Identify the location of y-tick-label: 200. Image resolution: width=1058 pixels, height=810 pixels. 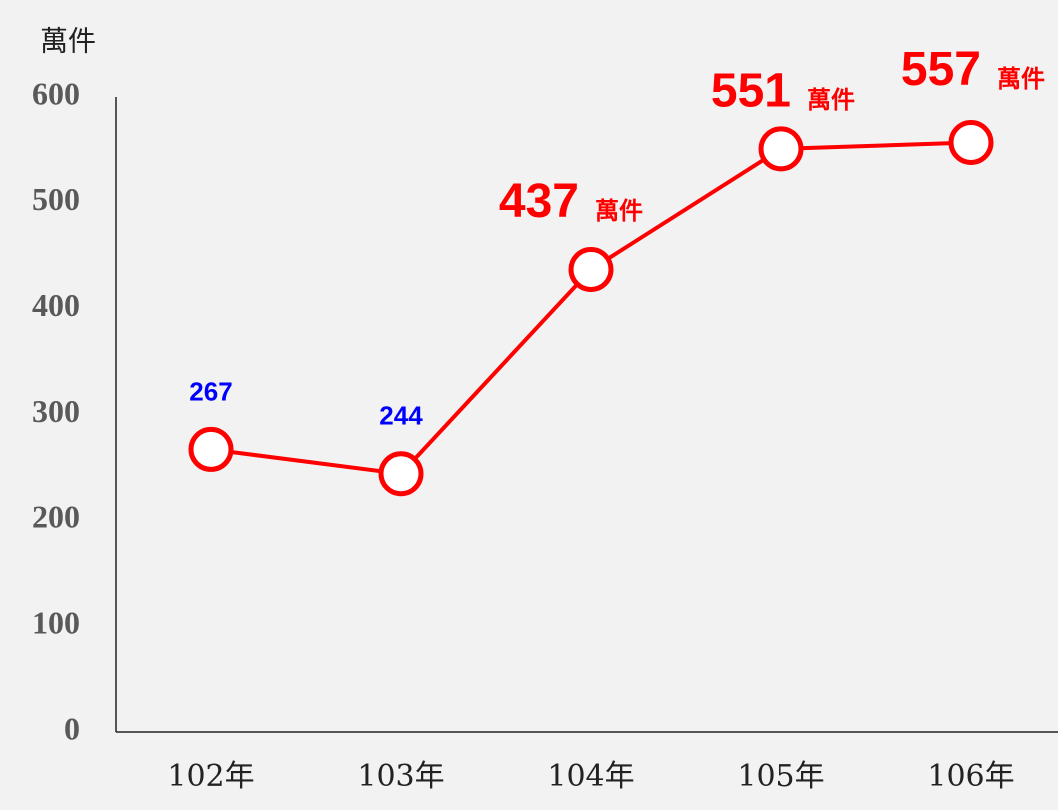
(56, 517).